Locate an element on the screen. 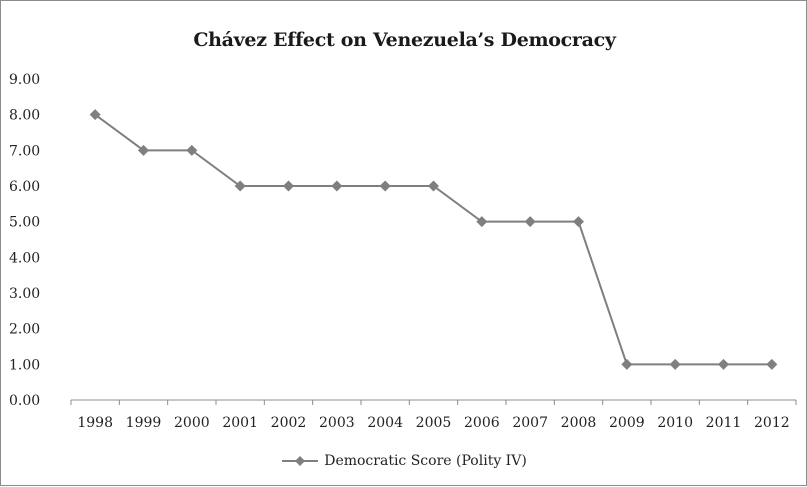  x-tick-label: 2002 is located at coordinates (289, 423).